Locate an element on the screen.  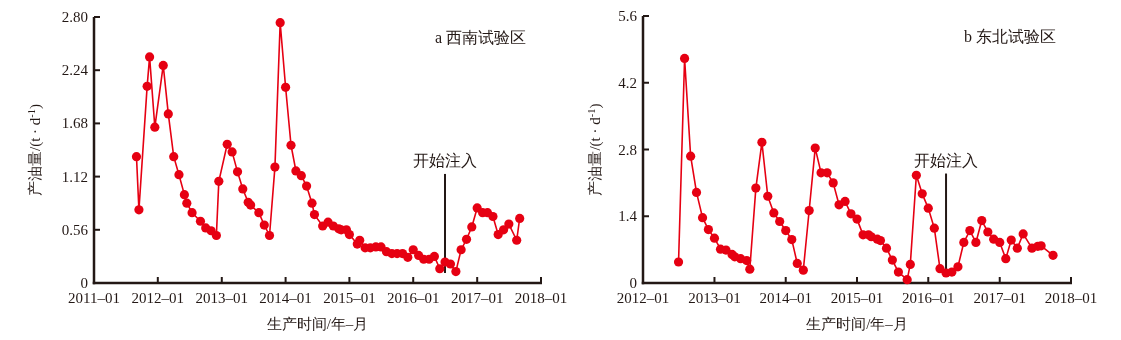
y-tick-label: 0.56 is located at coordinates (75, 229).